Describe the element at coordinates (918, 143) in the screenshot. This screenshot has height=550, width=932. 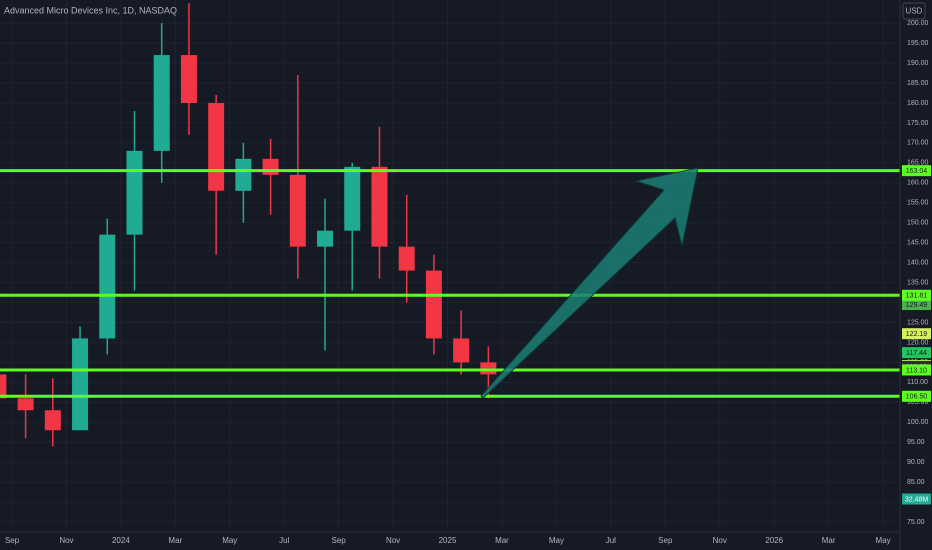
I see `y-tick-label: 170.00` at that location.